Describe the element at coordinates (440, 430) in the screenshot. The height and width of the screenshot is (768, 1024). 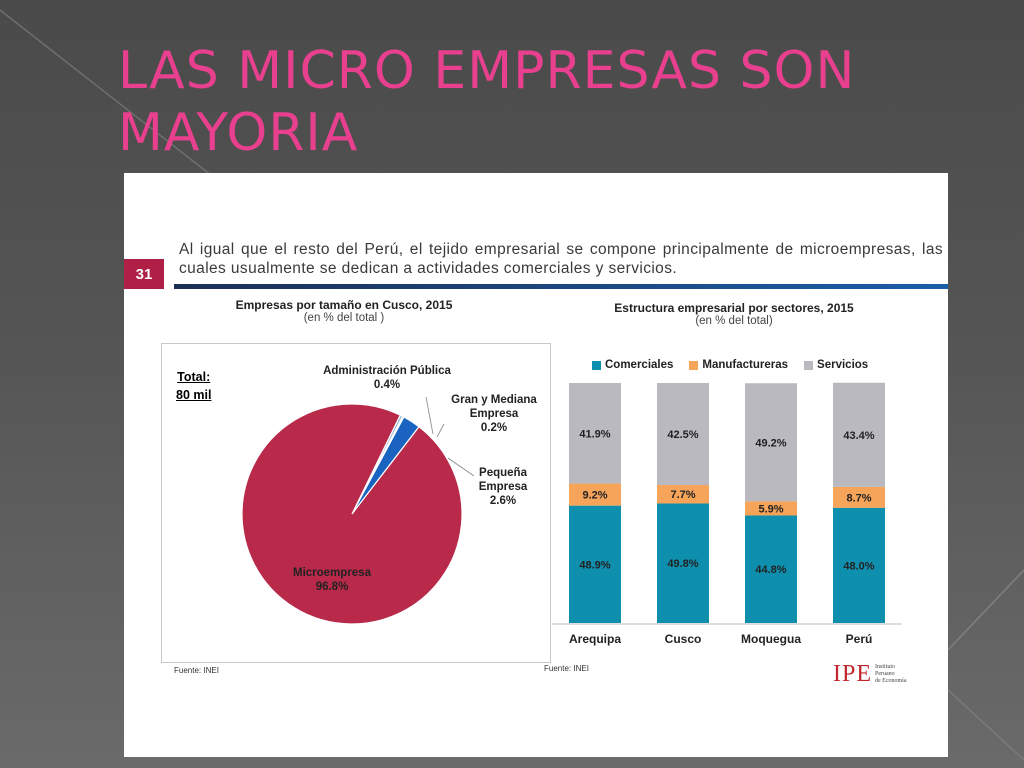
I see `pie-leader-gran` at that location.